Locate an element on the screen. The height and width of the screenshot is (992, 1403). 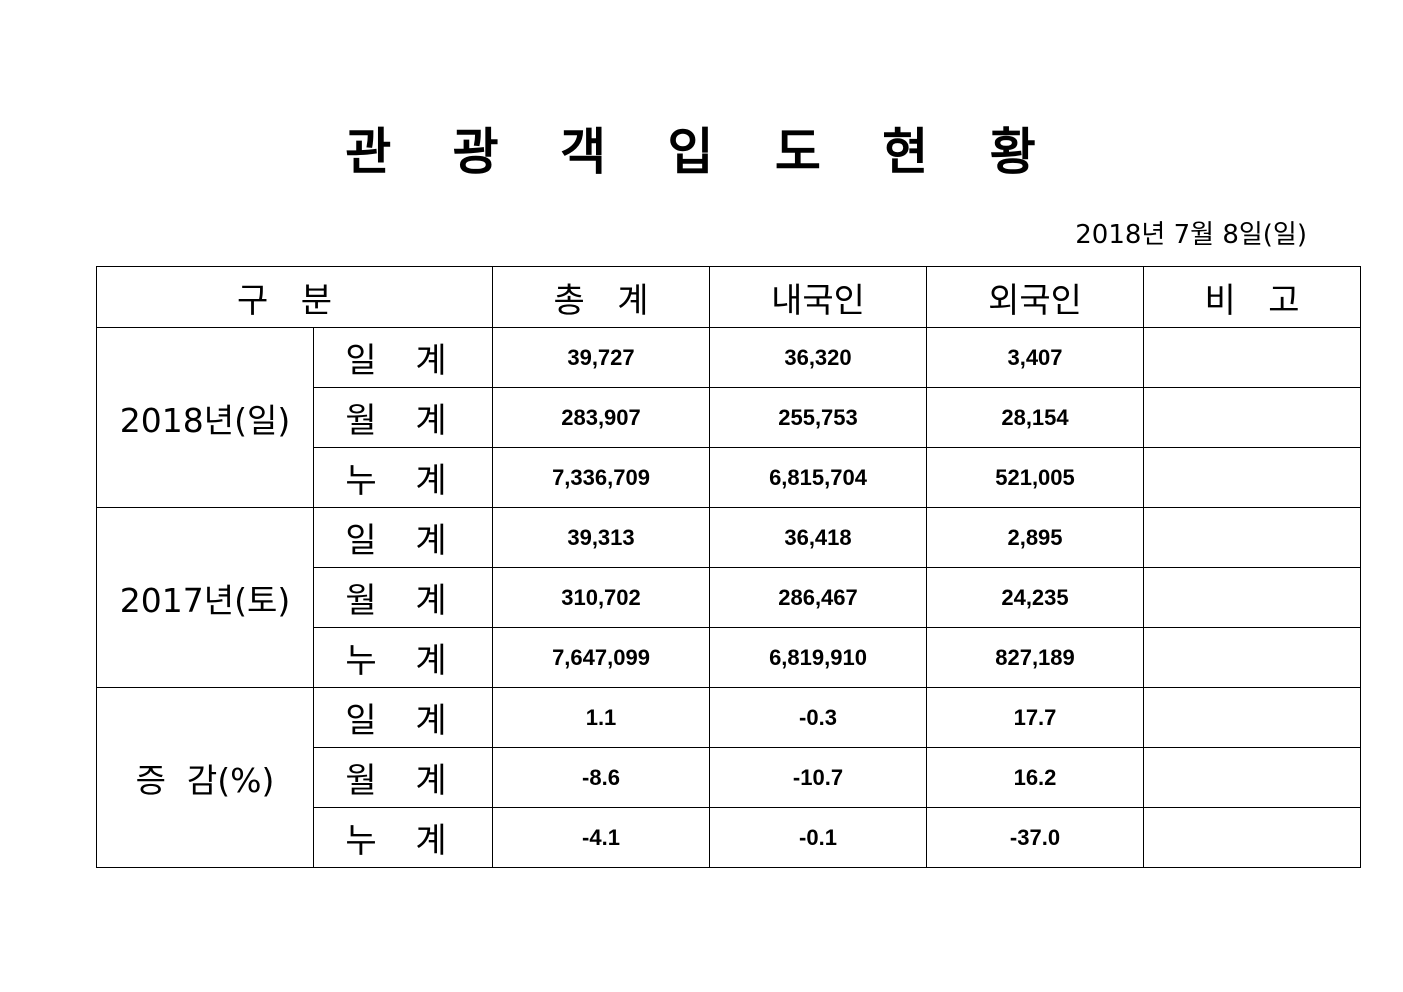
domestic-cell: 36,320 is located at coordinates (818, 357).